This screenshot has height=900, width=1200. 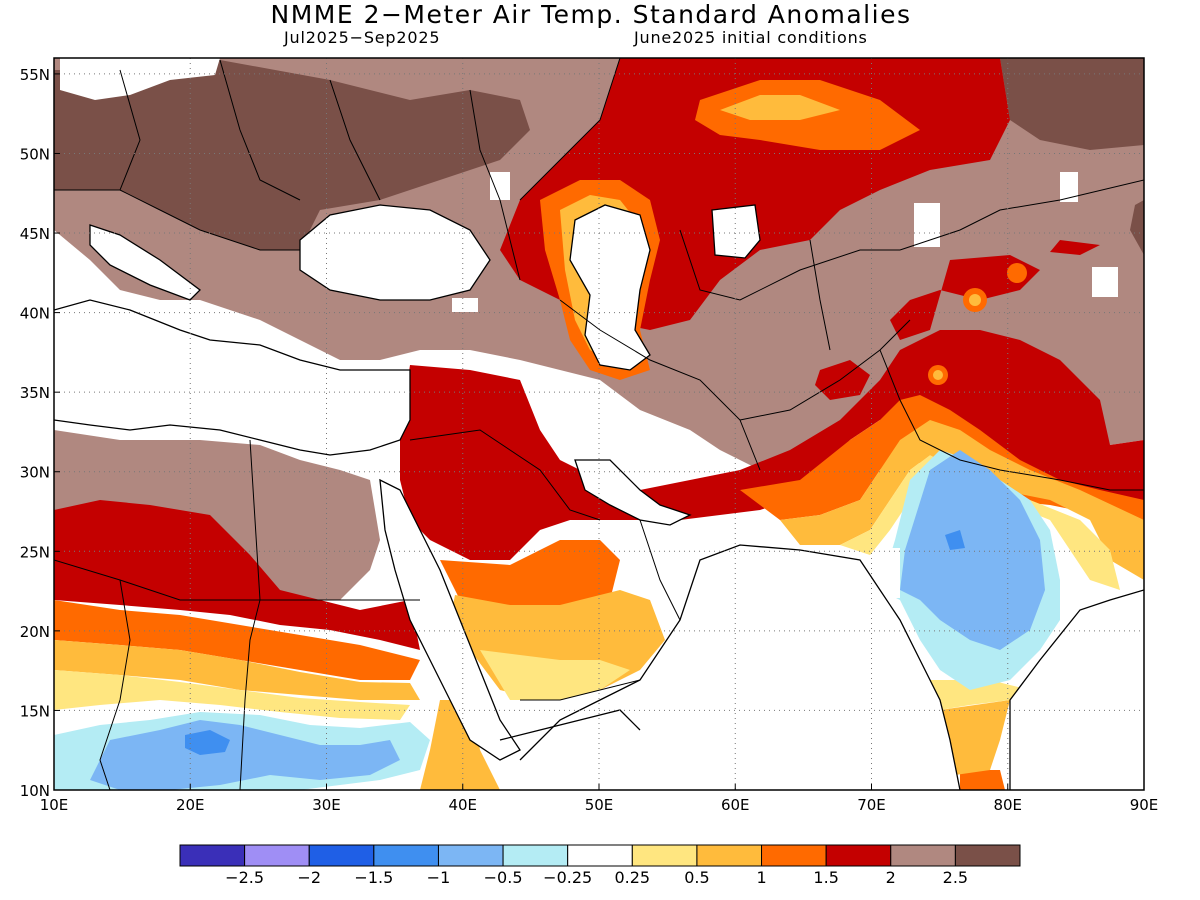 I want to click on y-tick-label: 10N, so click(x=35, y=791).